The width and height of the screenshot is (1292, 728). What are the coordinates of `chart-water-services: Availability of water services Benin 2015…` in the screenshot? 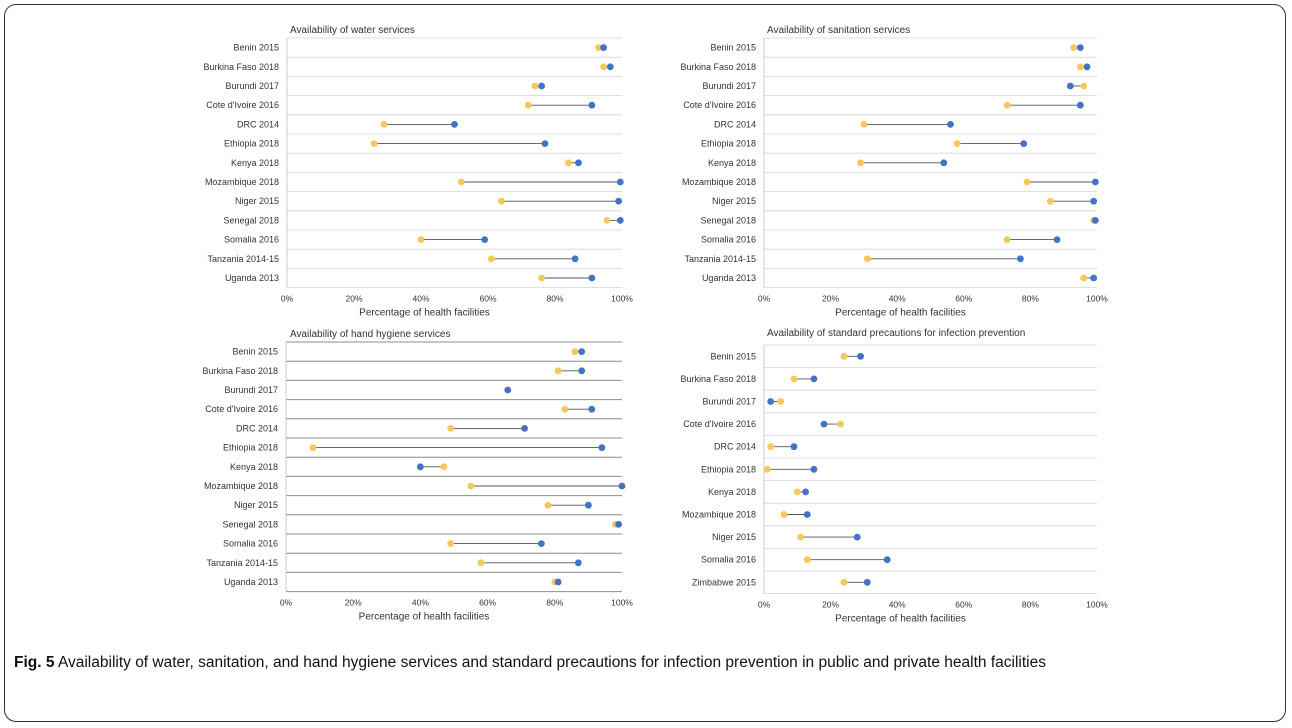 It's located at (418, 172).